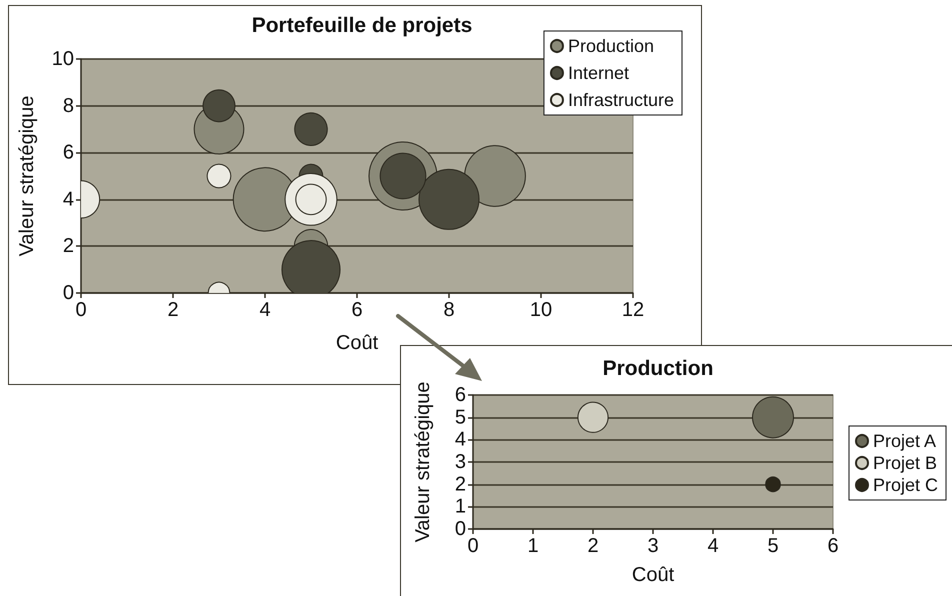 The image size is (952, 596). What do you see at coordinates (621, 100) in the screenshot?
I see `legend-label: Infrastructure` at bounding box center [621, 100].